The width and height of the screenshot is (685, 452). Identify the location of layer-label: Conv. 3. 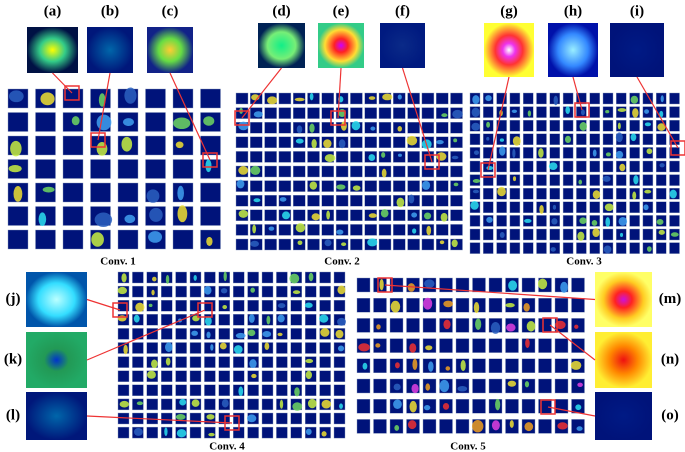
(584, 262).